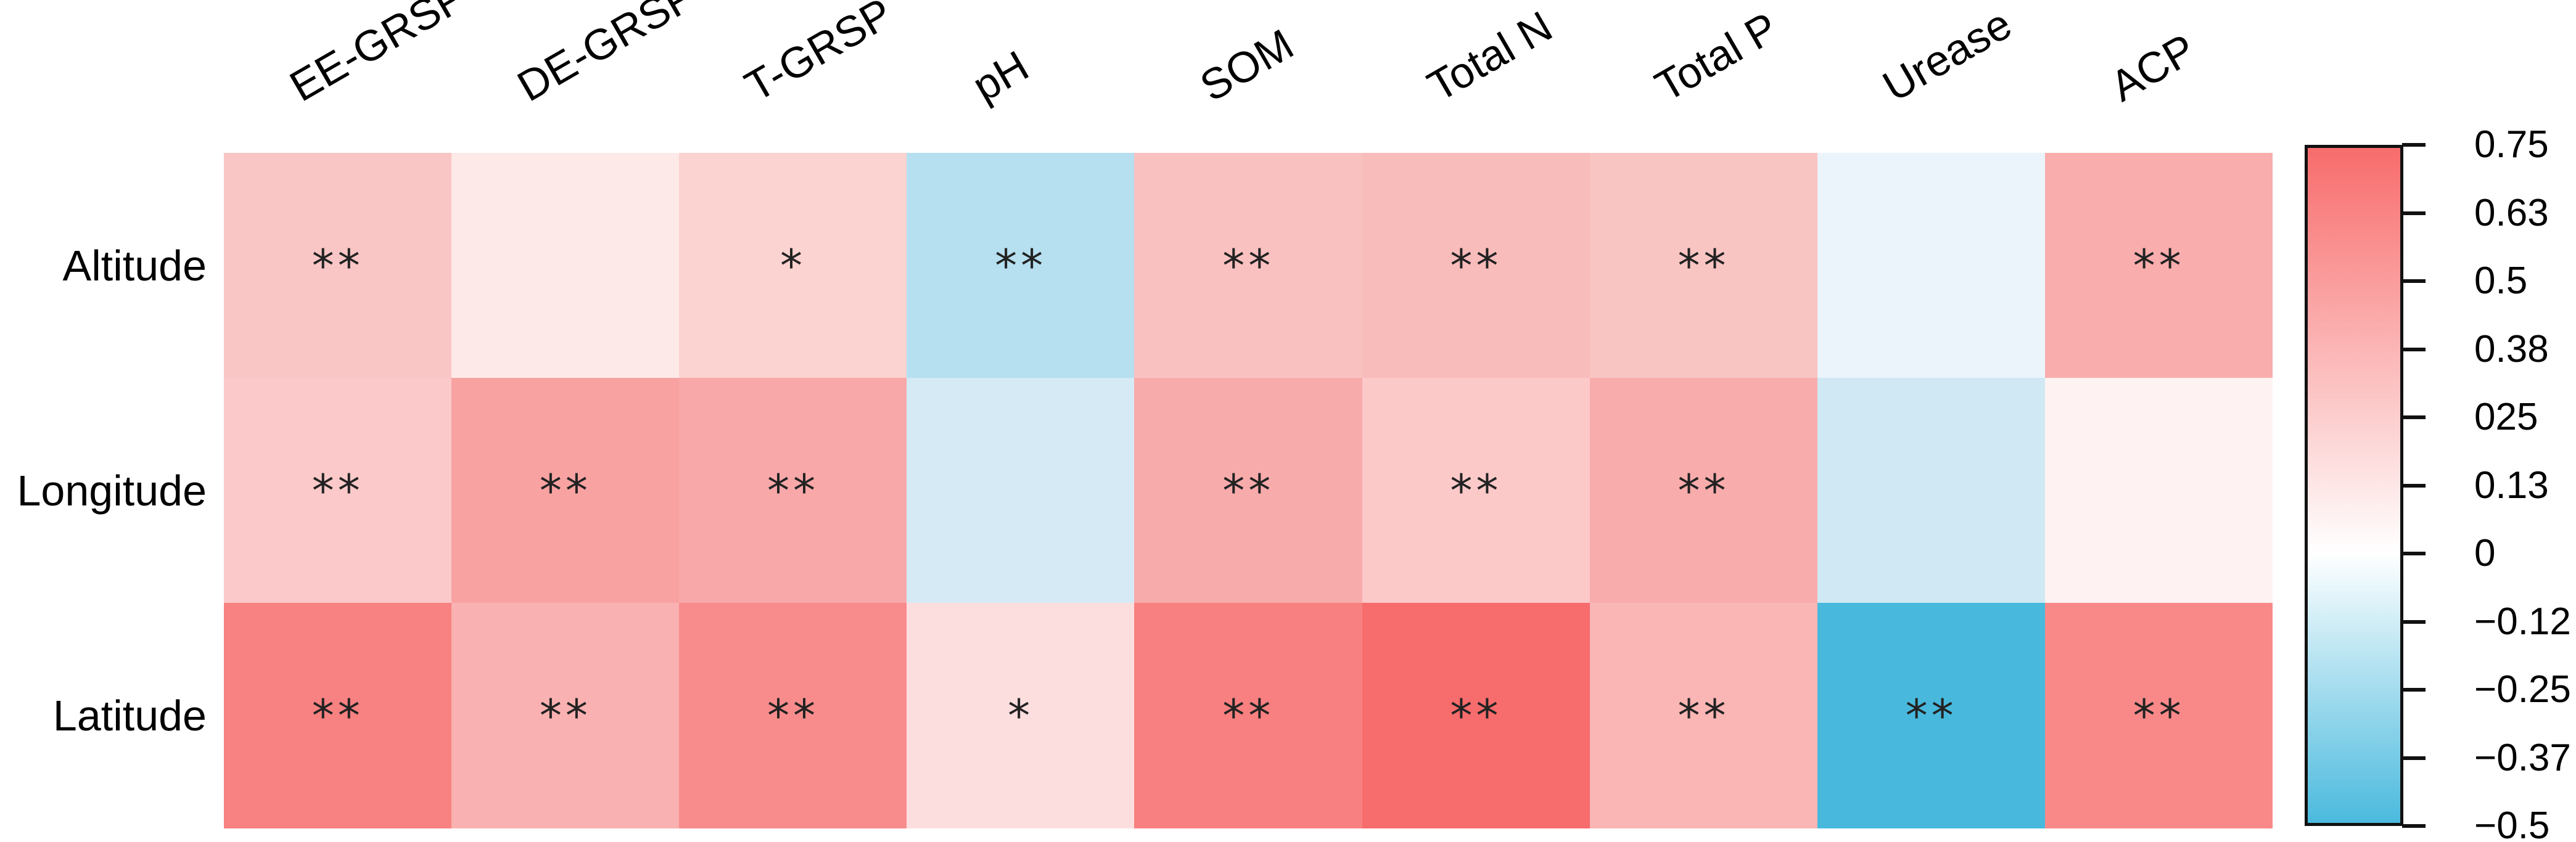 The width and height of the screenshot is (2576, 842). I want to click on colorbar-tick-label: −0.25, so click(2522, 690).